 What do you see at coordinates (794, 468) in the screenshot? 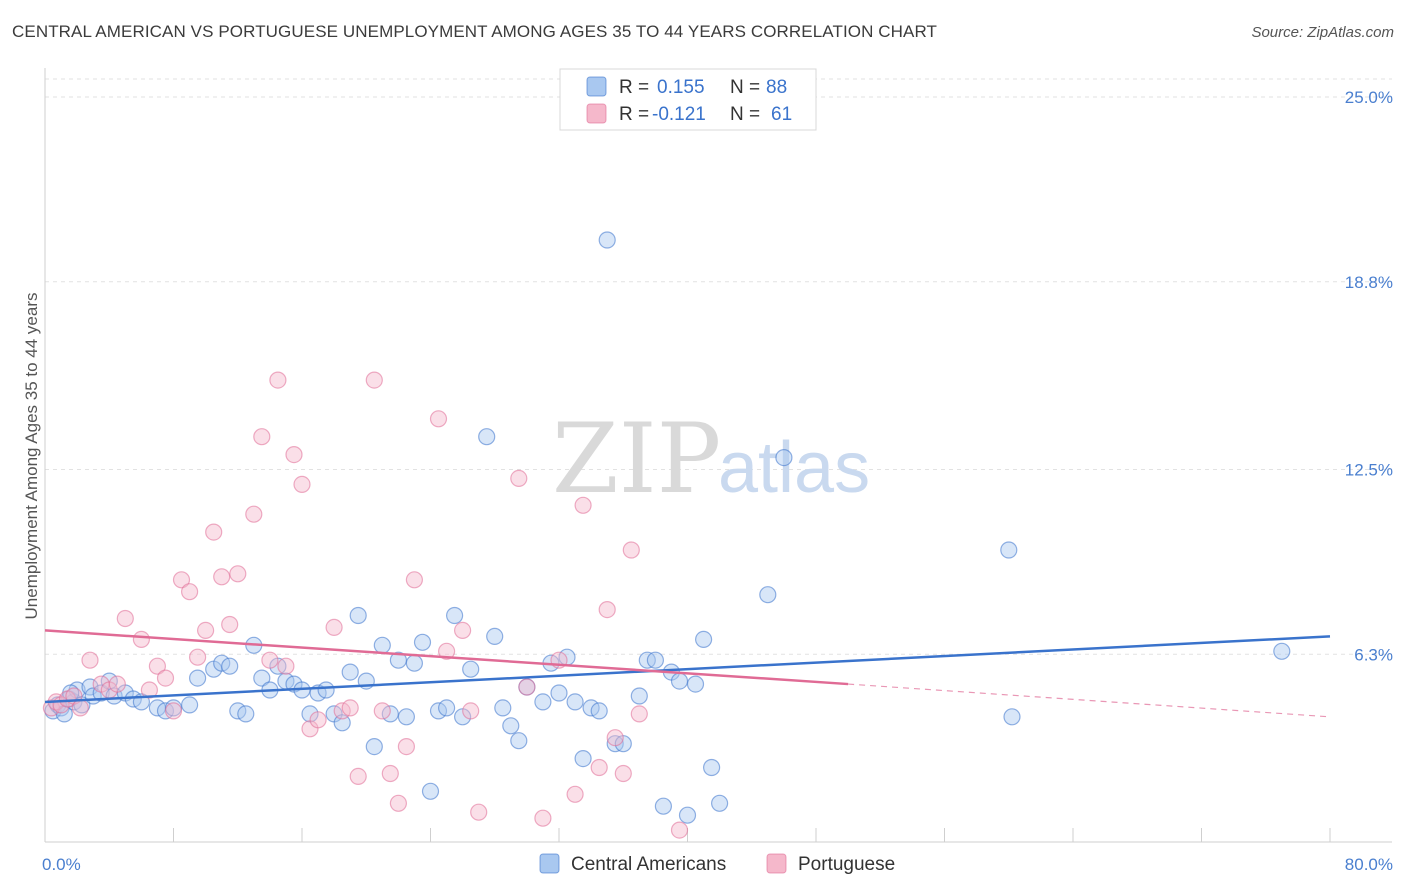
I see `watermark-atlas: atlas` at bounding box center [794, 468].